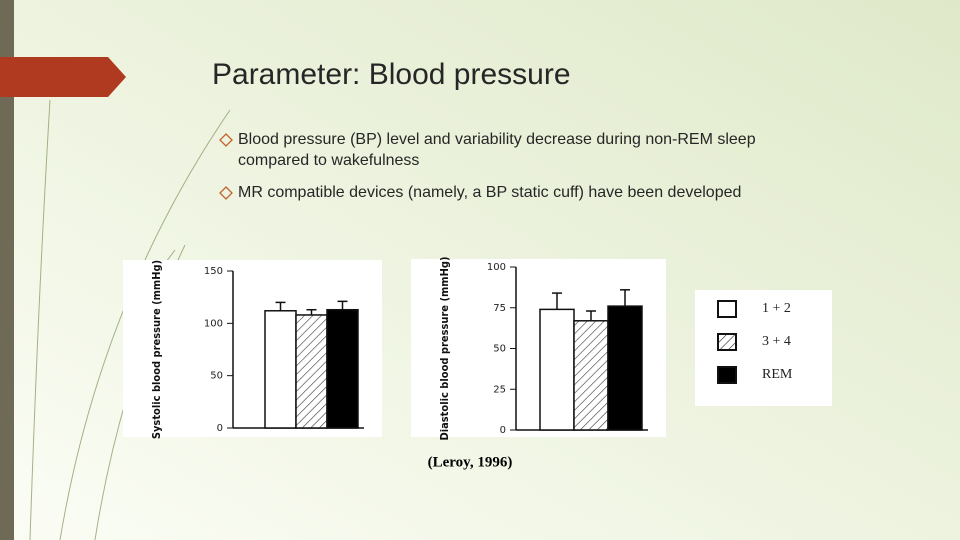 The width and height of the screenshot is (960, 540). Describe the element at coordinates (391, 74) in the screenshot. I see `slide-title: Parameter: Blood pressure` at that location.